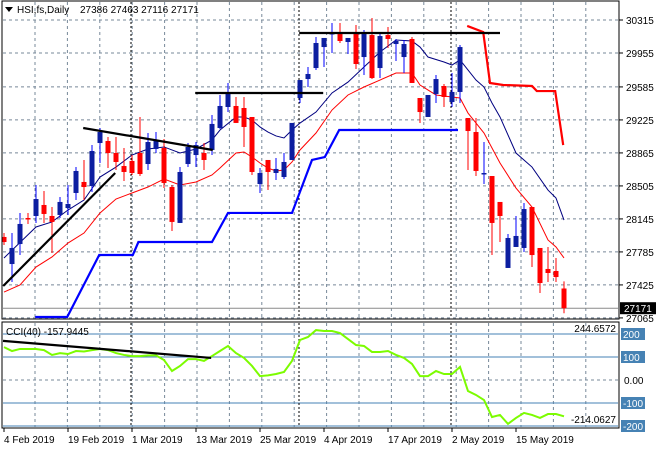 Image resolution: width=660 pixels, height=450 pixels. What do you see at coordinates (593, 420) in the screenshot?
I see `cci-min-label: -214.0627` at bounding box center [593, 420].